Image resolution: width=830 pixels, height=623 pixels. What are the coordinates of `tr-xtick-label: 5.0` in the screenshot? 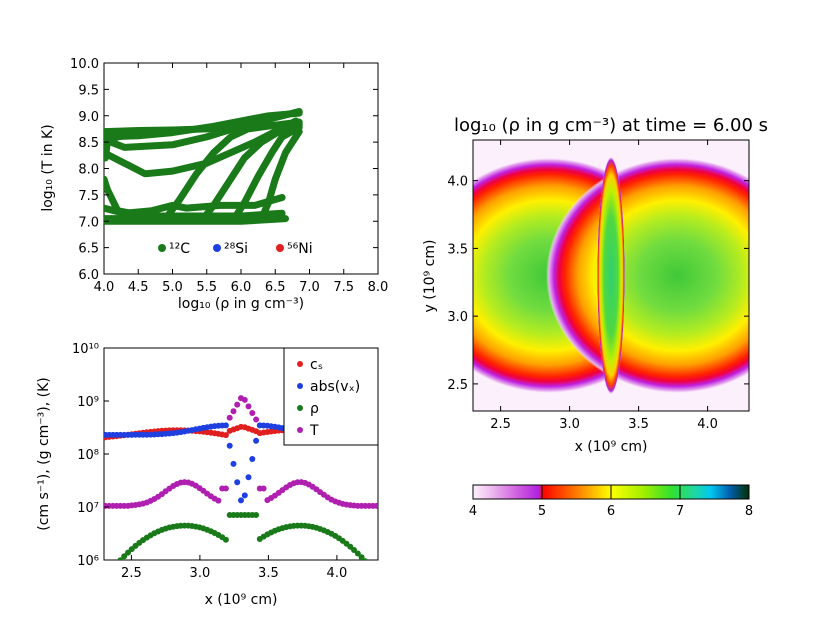 It's located at (172, 287).